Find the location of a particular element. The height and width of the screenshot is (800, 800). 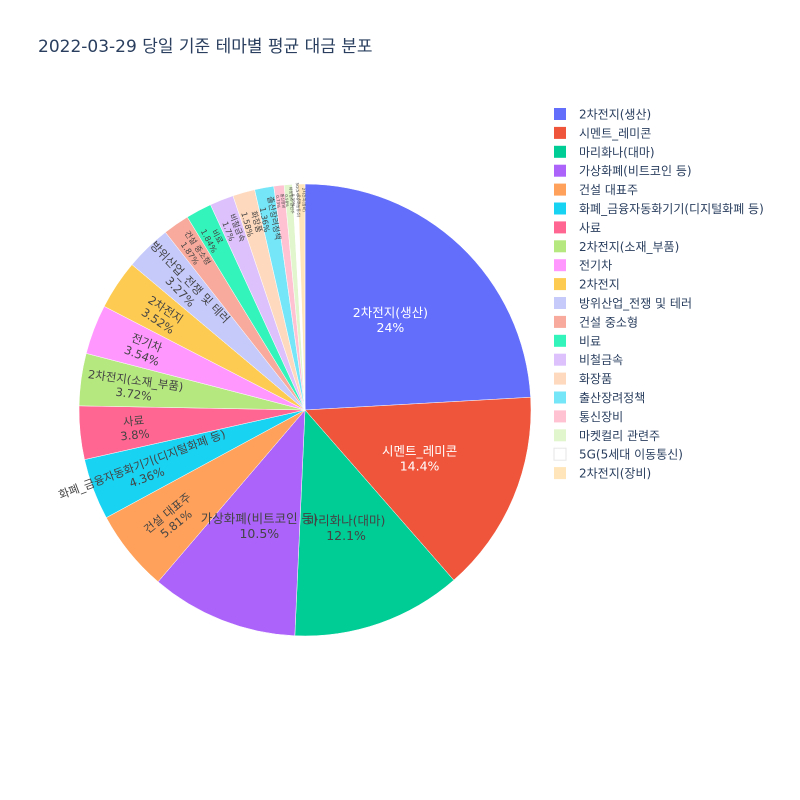

slice-percent-label: 14.4% is located at coordinates (420, 466).